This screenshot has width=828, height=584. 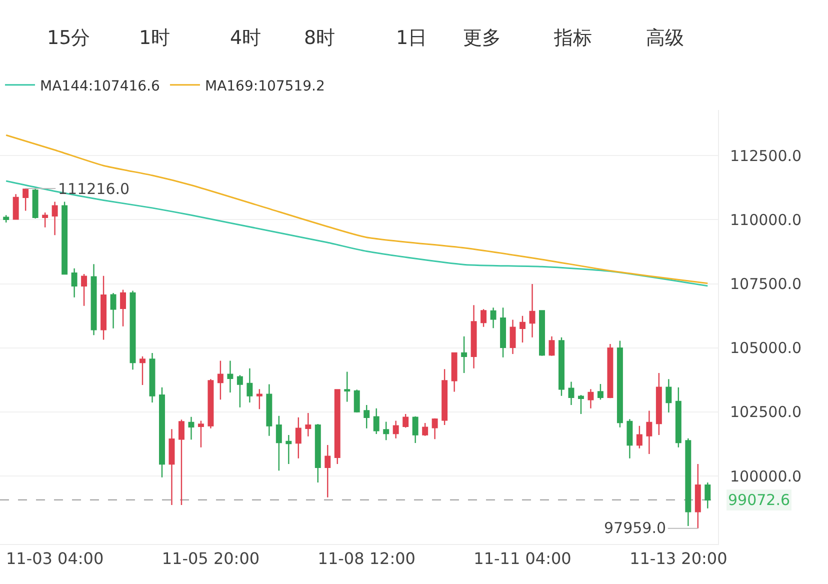 I want to click on ref-line-label: 99072.6, so click(x=759, y=500).